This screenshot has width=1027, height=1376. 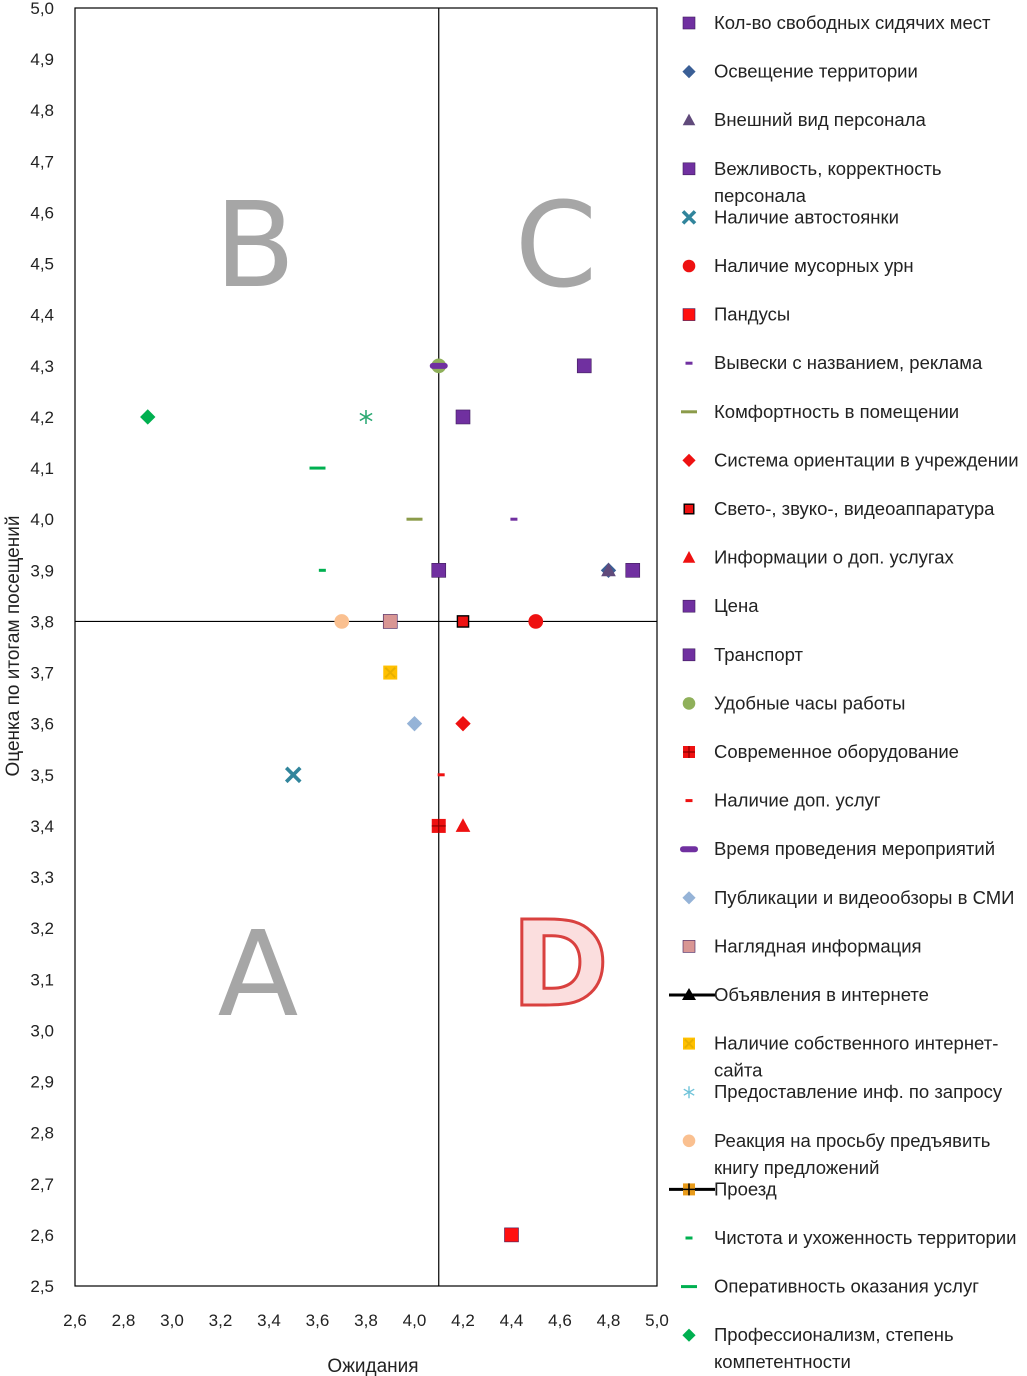 What do you see at coordinates (42, 315) in the screenshot?
I see `y-tick-label: 4,4` at bounding box center [42, 315].